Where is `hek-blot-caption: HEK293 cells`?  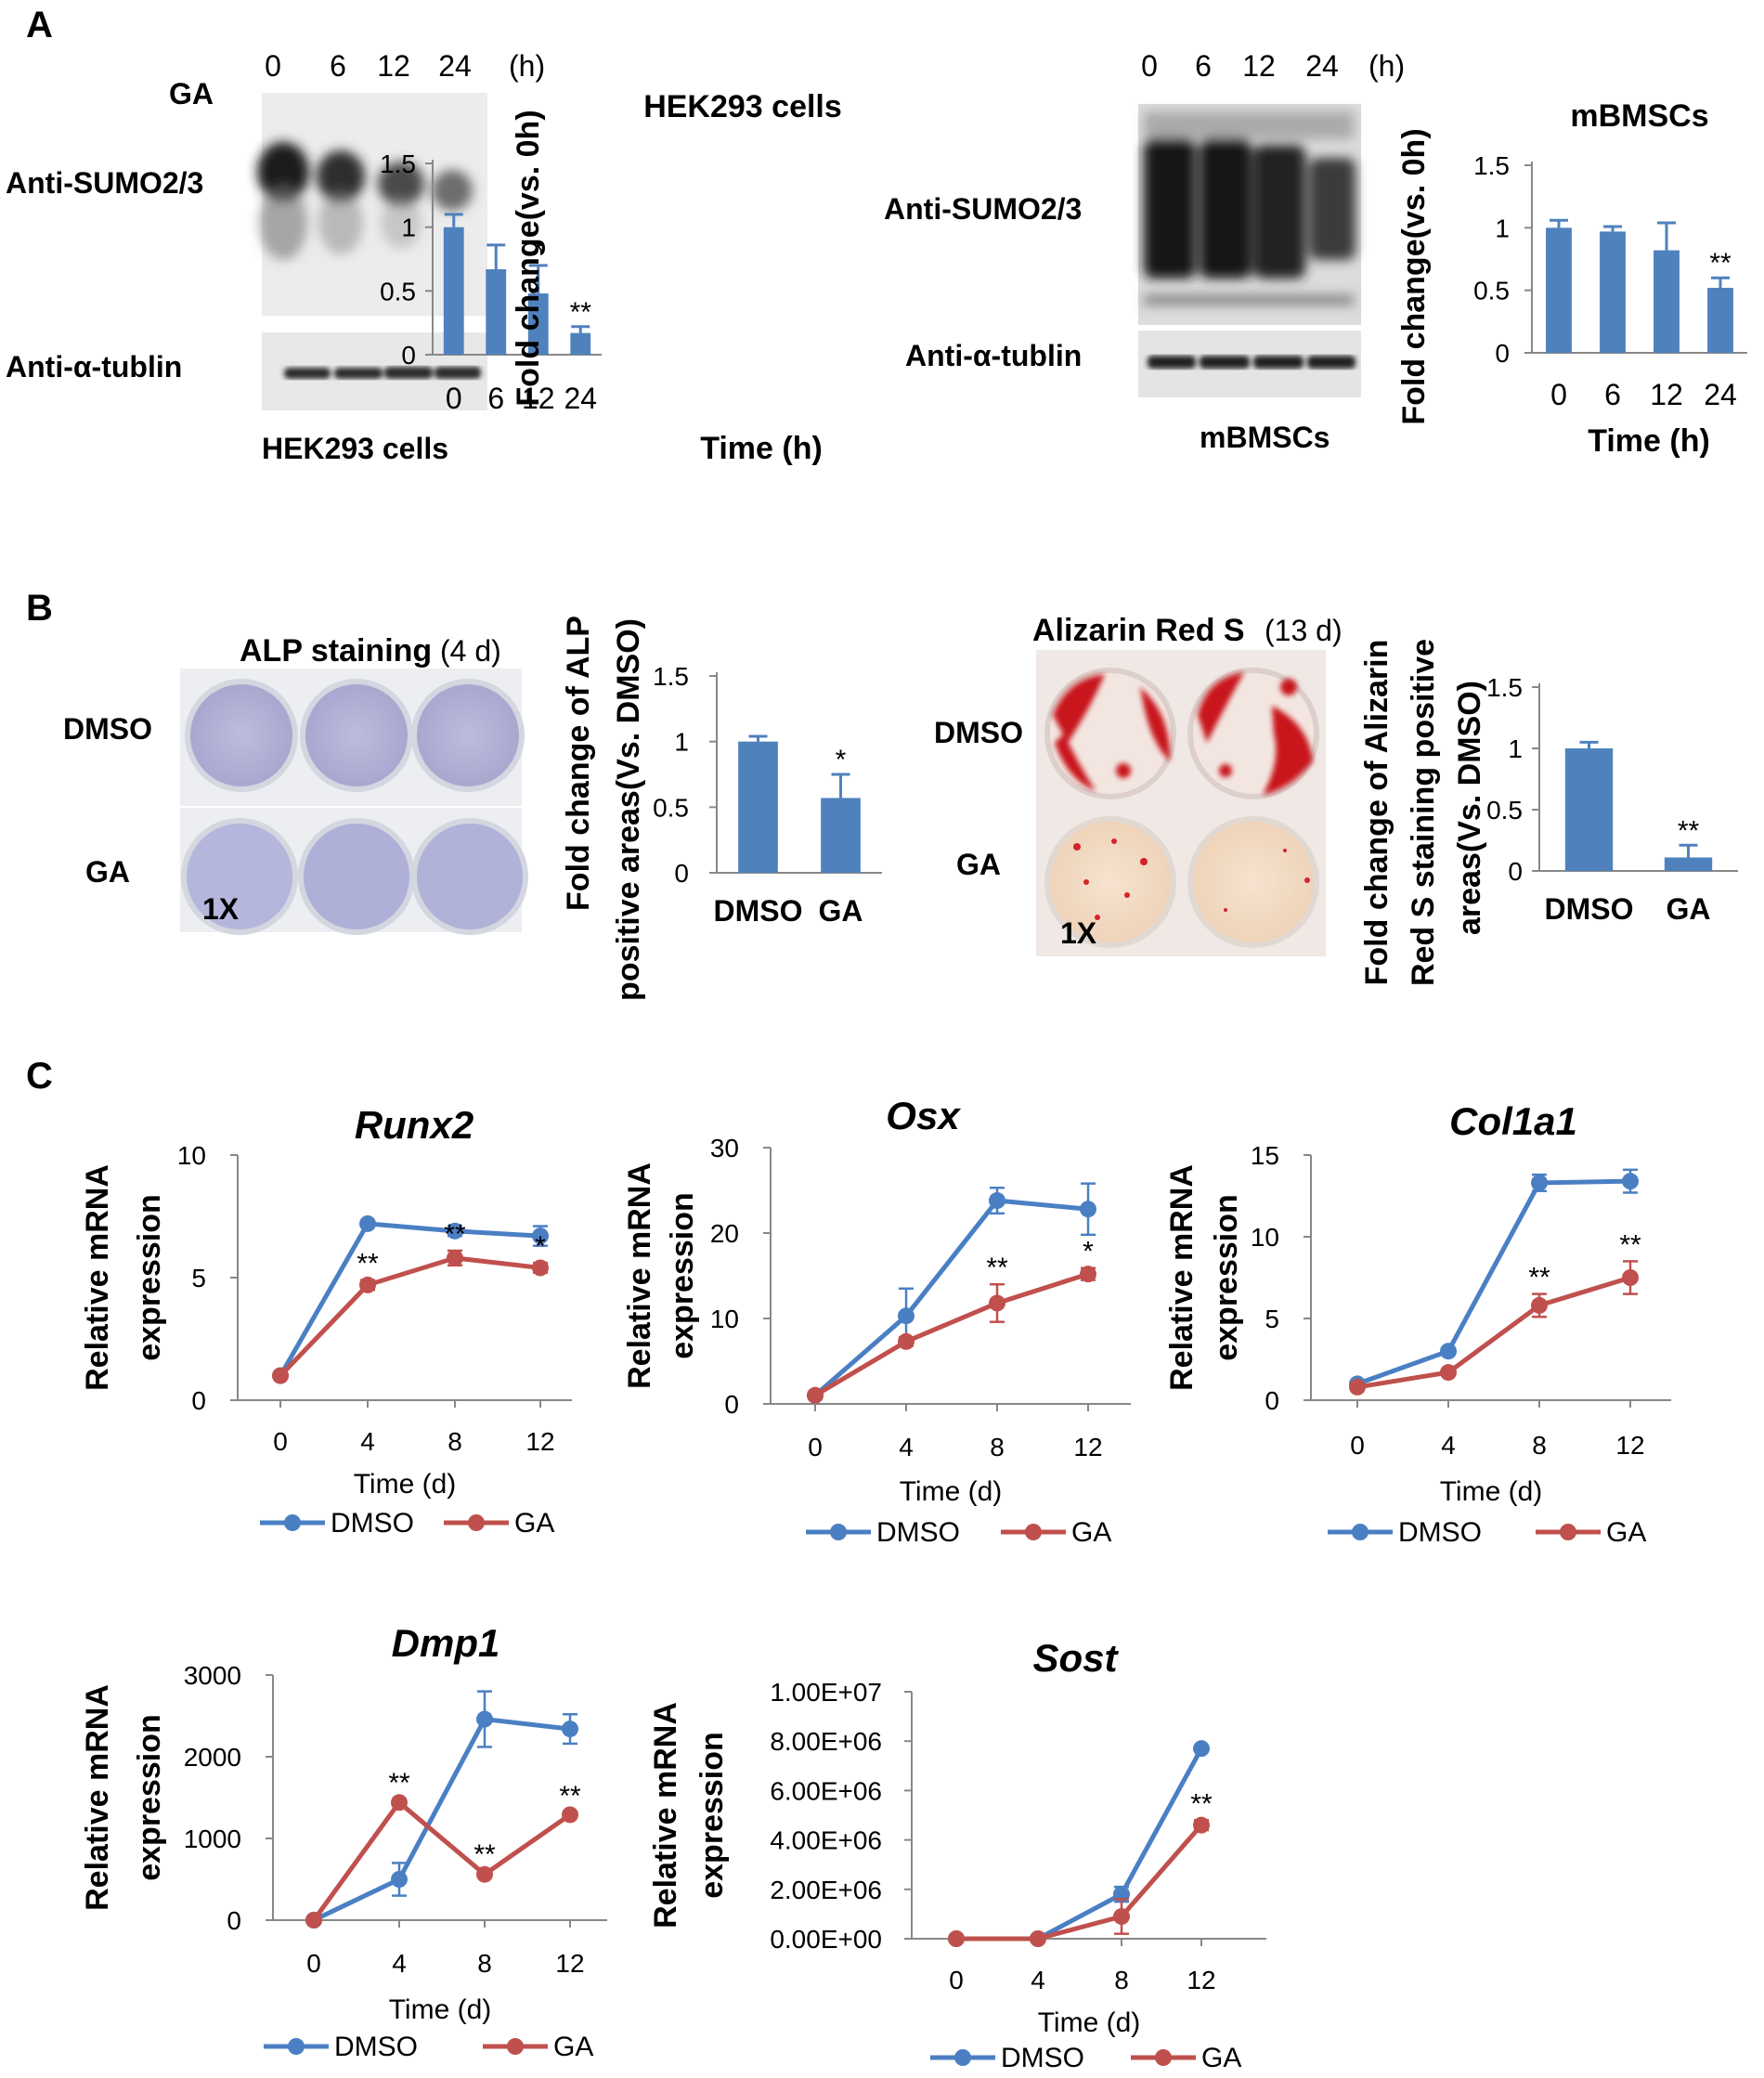 hek-blot-caption: HEK293 cells is located at coordinates (355, 448).